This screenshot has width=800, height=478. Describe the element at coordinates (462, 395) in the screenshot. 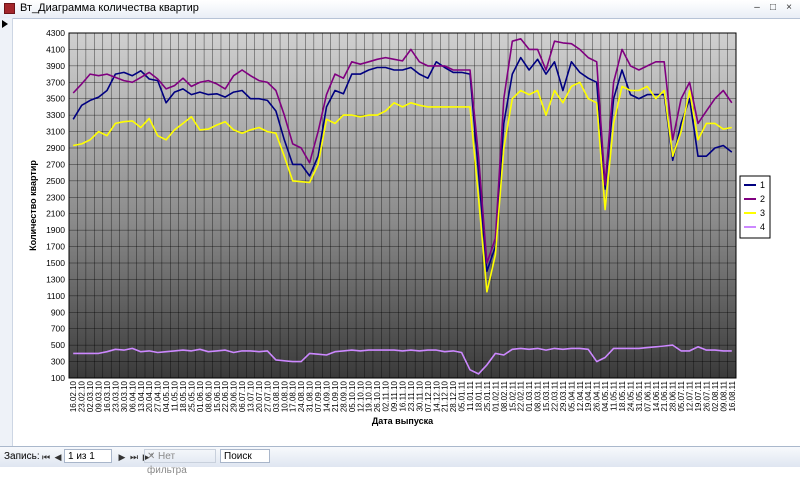

I see `x-tick-label: 05.01.11` at that location.